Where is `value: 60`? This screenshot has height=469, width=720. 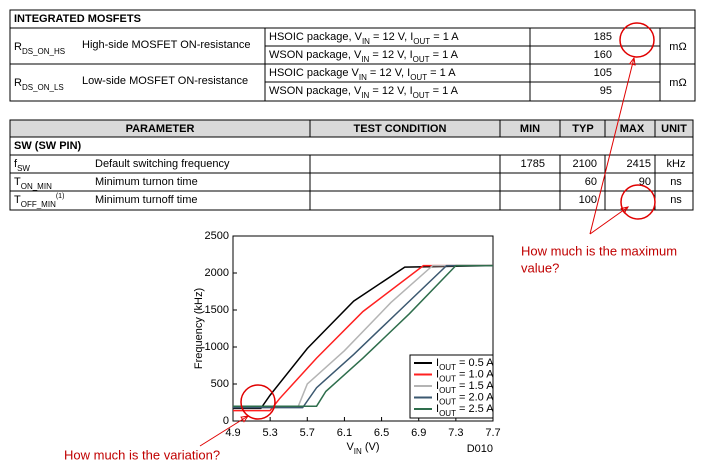 value: 60 is located at coordinates (591, 182).